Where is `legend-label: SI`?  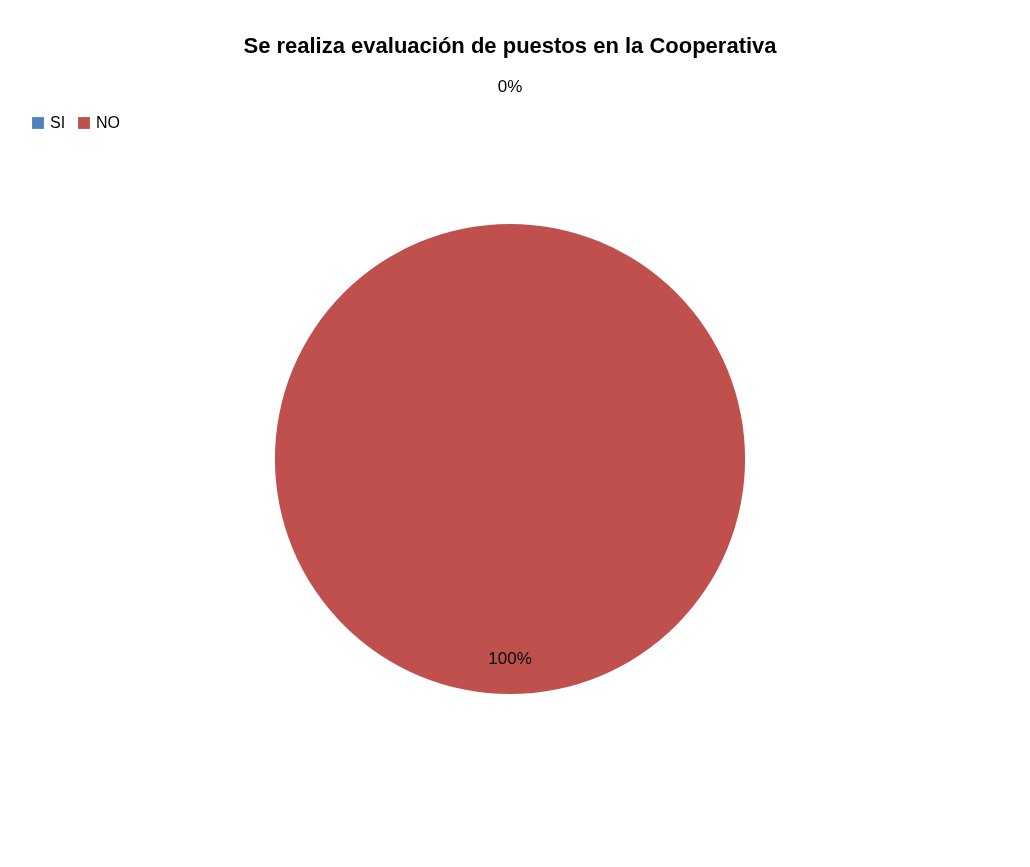
legend-label: SI is located at coordinates (58, 122).